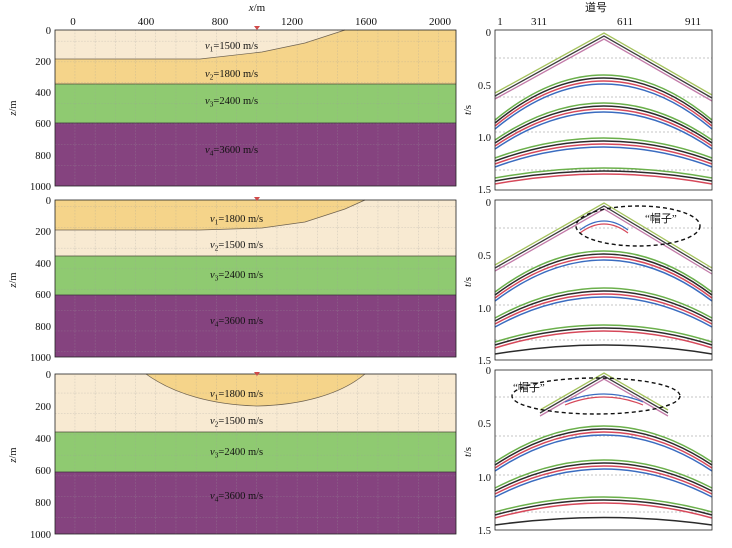 The height and width of the screenshot is (548, 732). What do you see at coordinates (500, 22) in the screenshot?
I see `trace-tick-label: 1` at bounding box center [500, 22].